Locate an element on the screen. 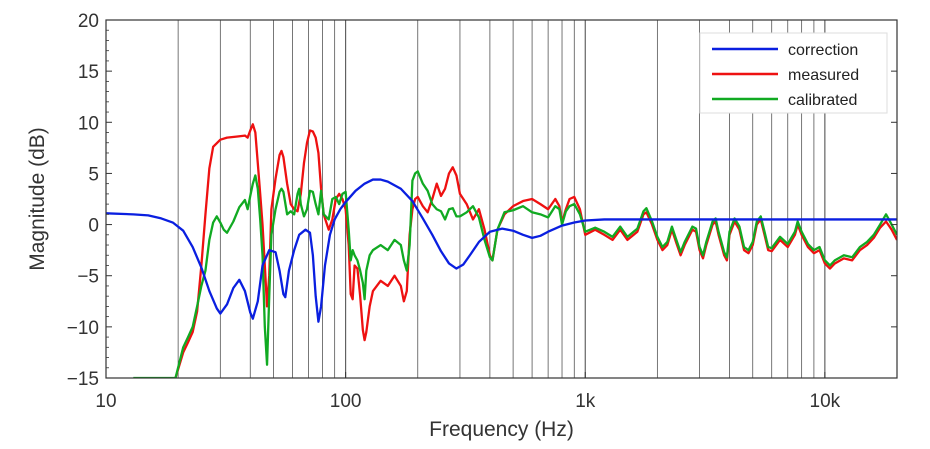  x-tick-label: 100 is located at coordinates (346, 401).